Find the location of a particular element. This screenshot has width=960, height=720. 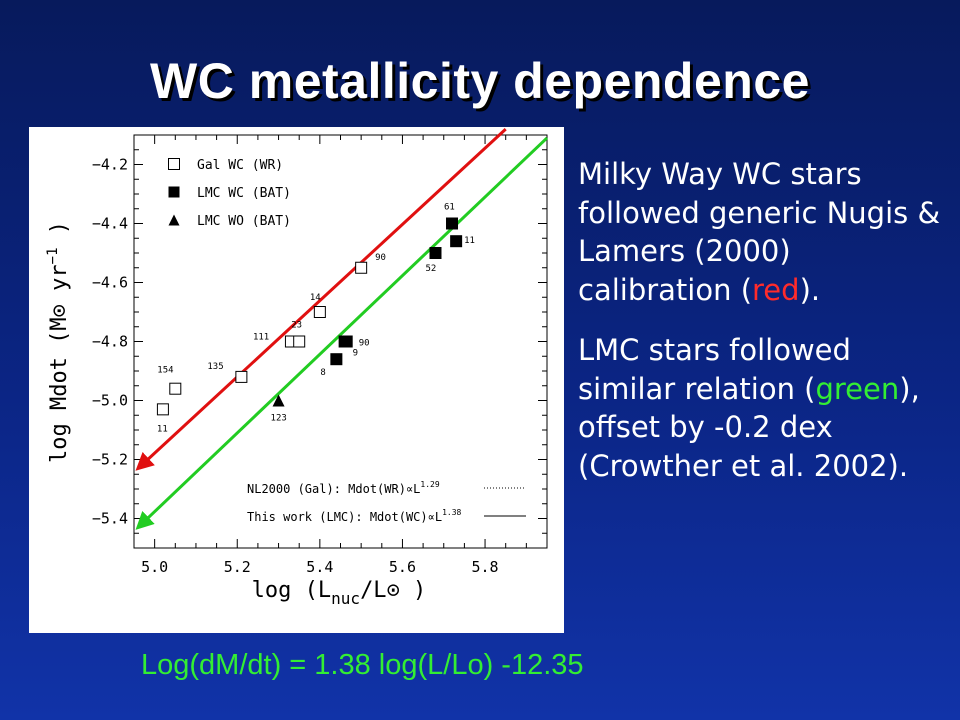

point-label: 111 is located at coordinates (261, 338).